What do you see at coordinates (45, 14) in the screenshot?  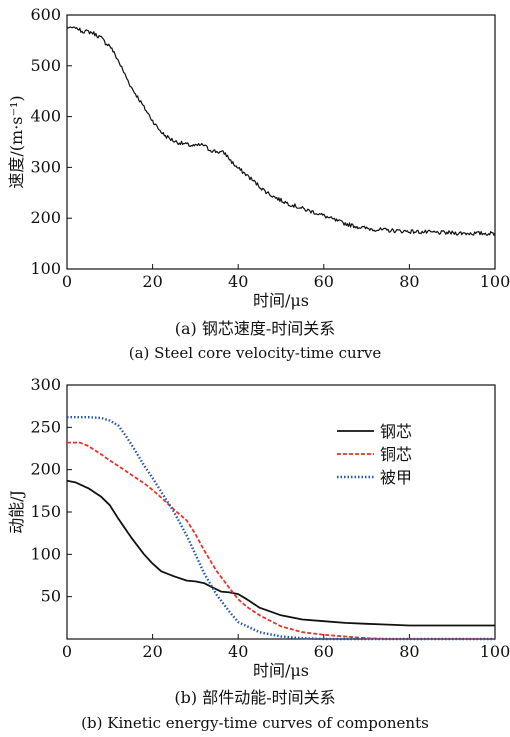 I see `y-tick-label: 600` at bounding box center [45, 14].